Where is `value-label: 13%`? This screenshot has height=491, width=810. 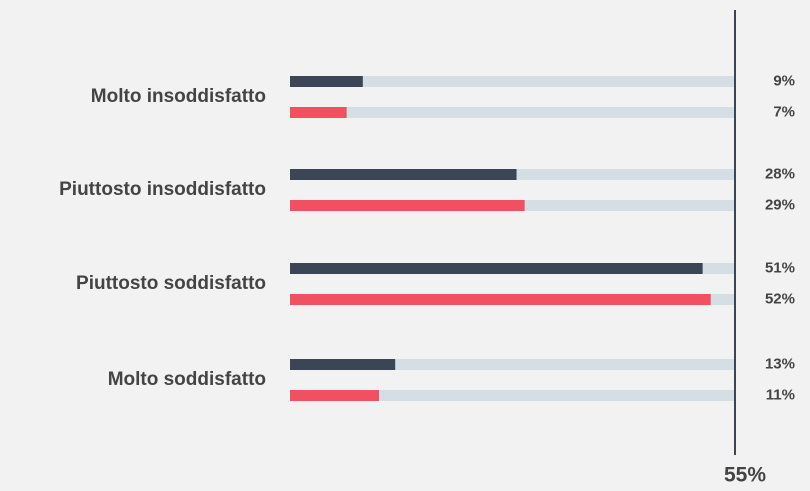 value-label: 13% is located at coordinates (780, 363).